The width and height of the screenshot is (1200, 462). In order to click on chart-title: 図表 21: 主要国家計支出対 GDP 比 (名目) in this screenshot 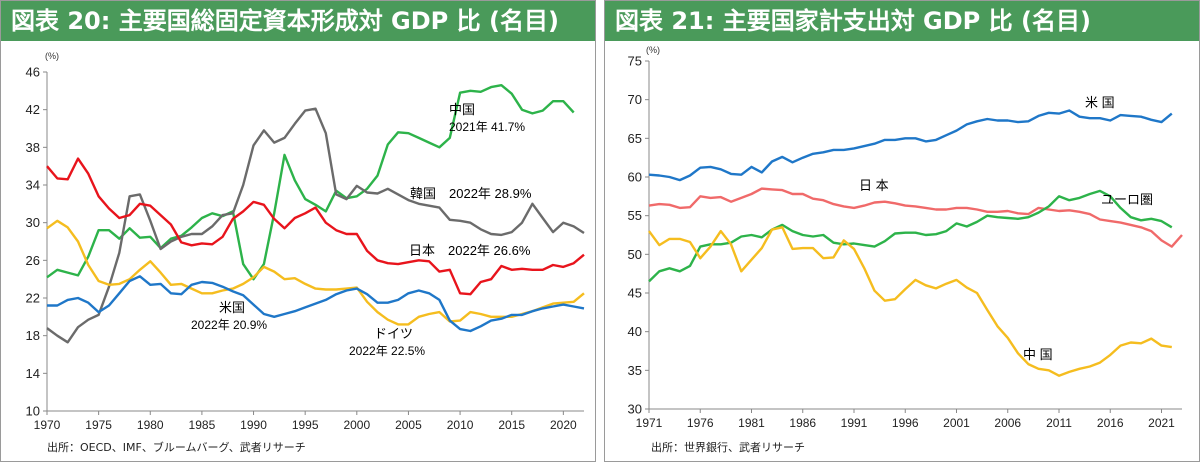, I will do `click(902, 21)`.